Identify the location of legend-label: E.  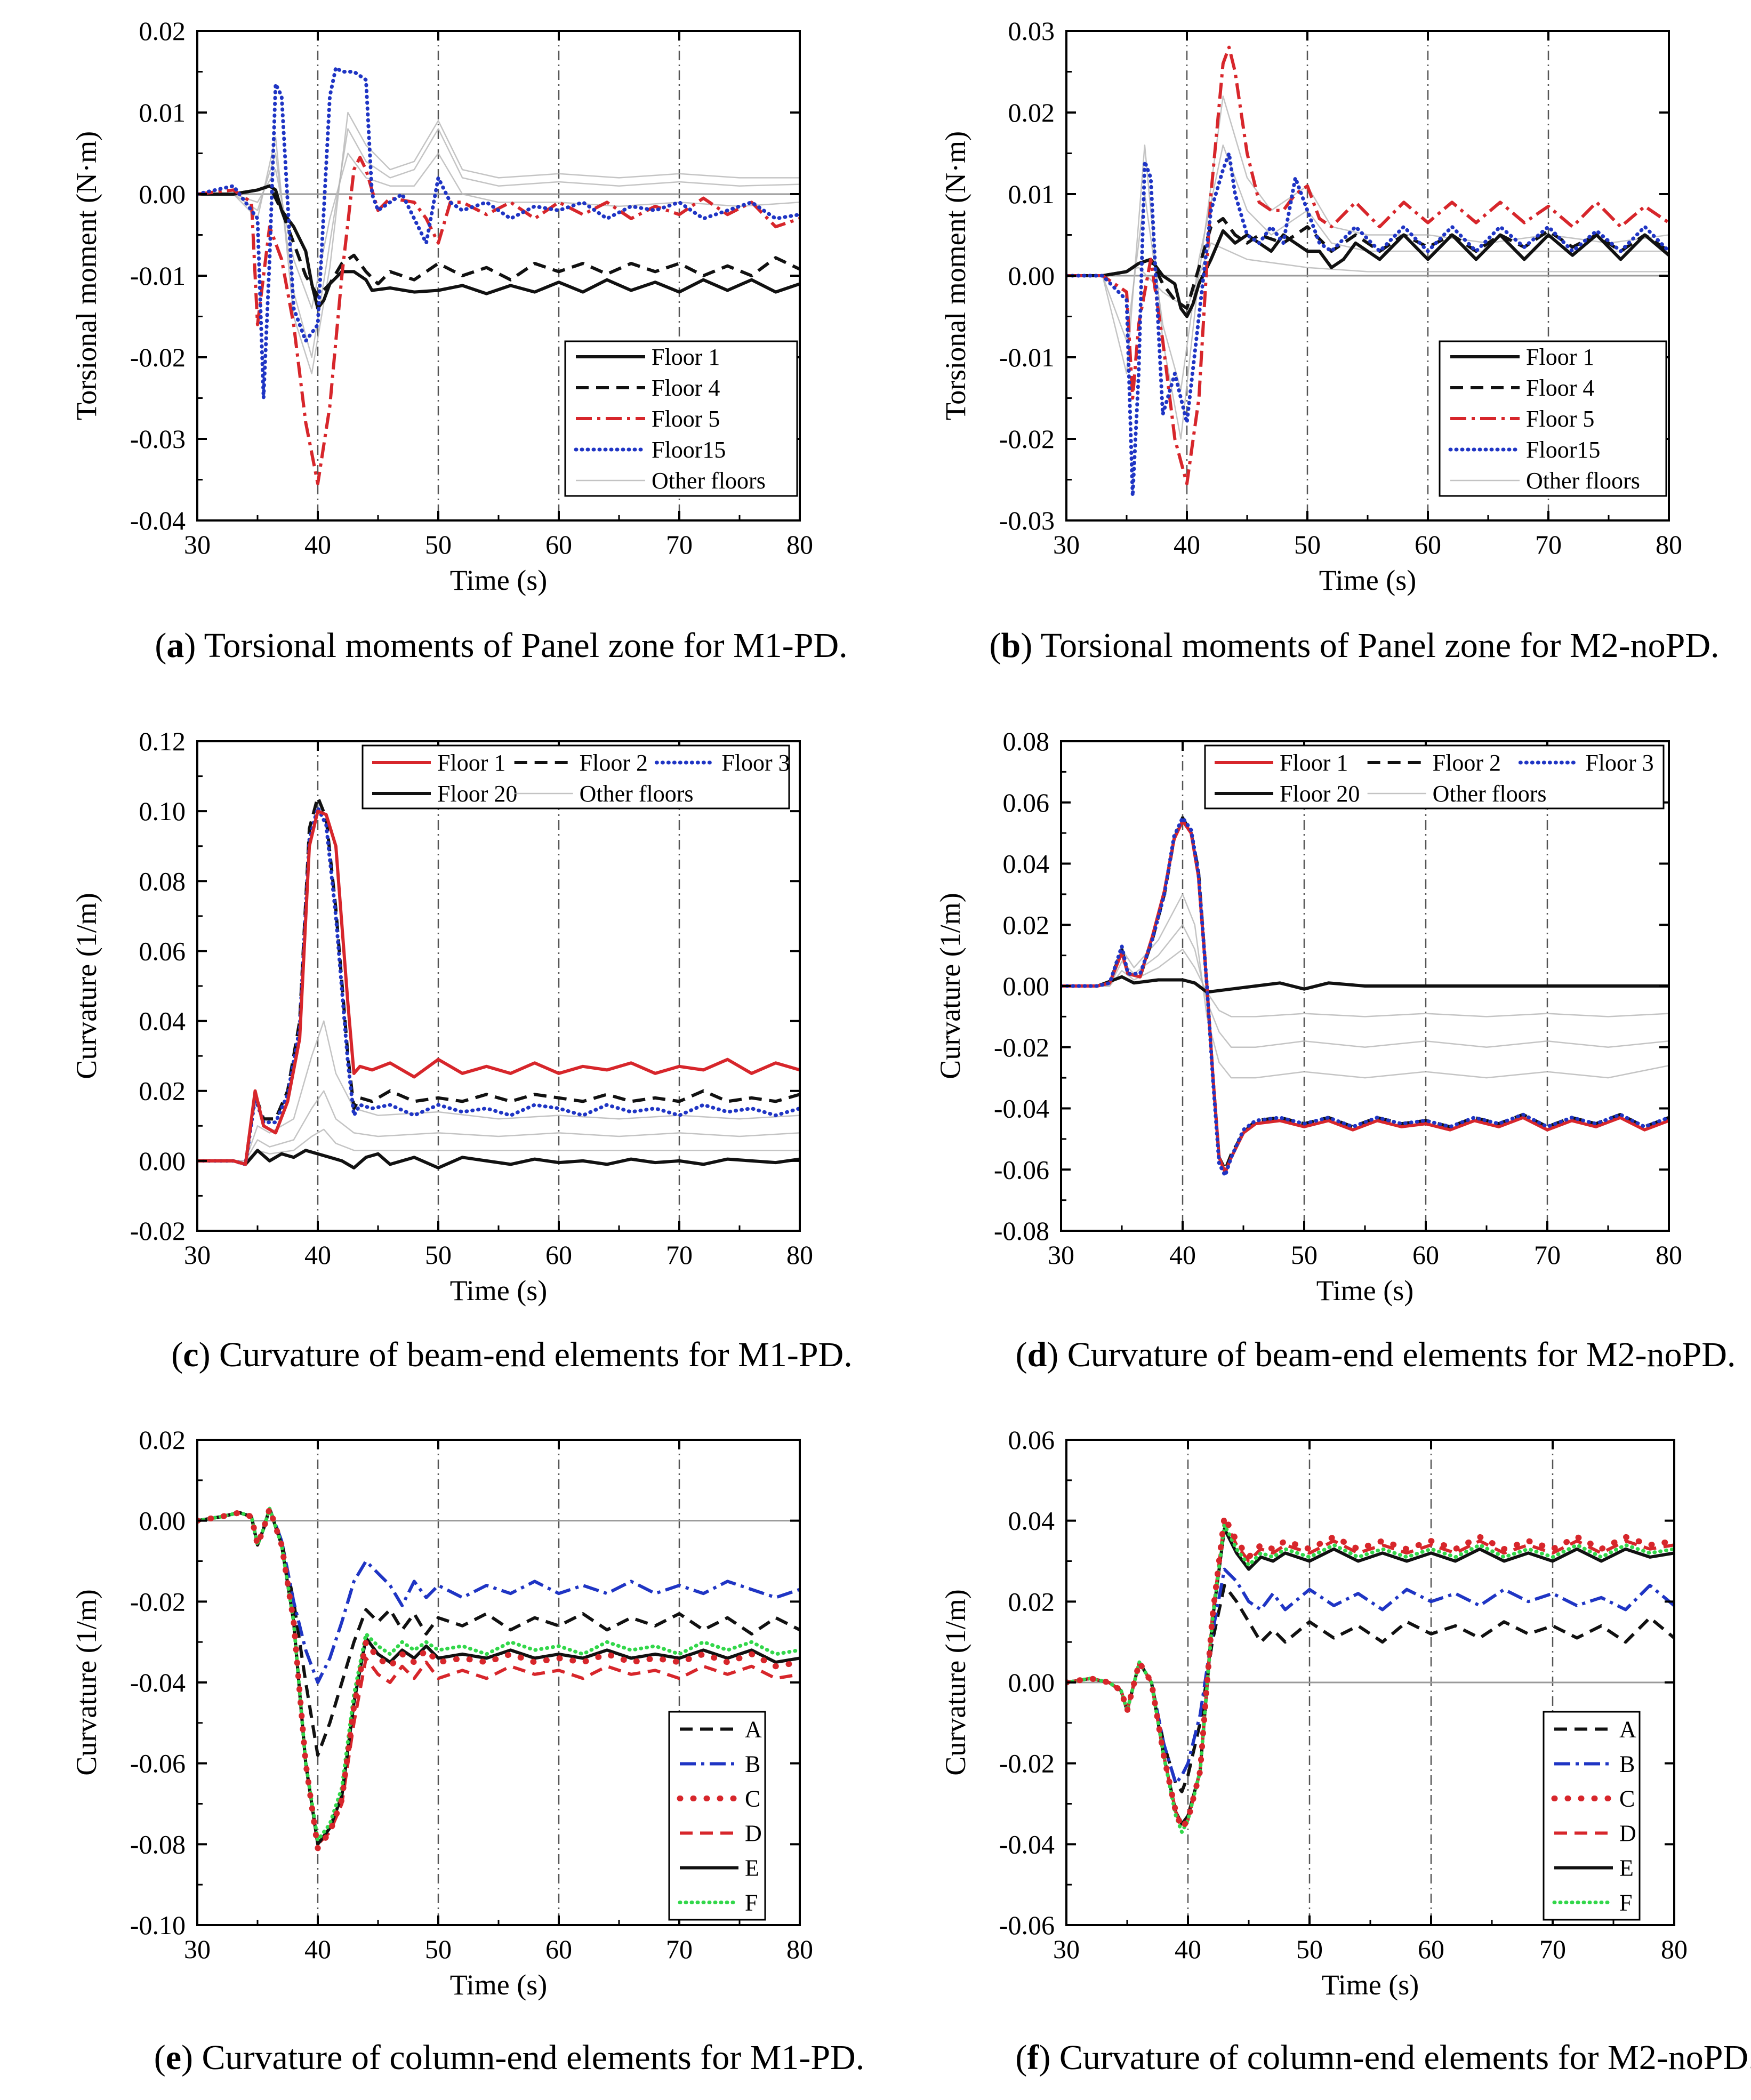
(1626, 1868).